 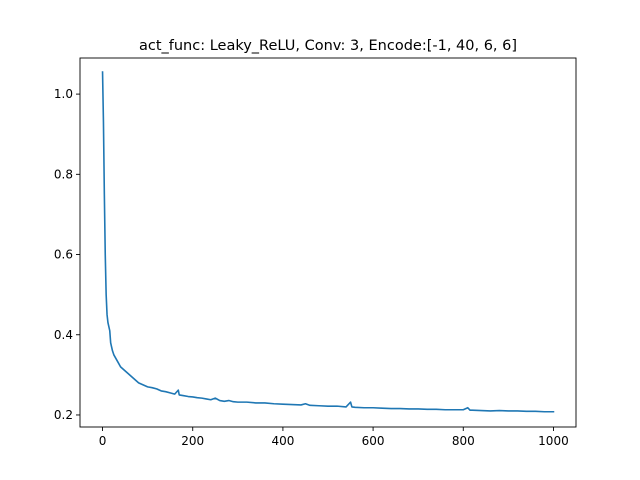 I want to click on x-tick-label: 800, so click(x=463, y=441).